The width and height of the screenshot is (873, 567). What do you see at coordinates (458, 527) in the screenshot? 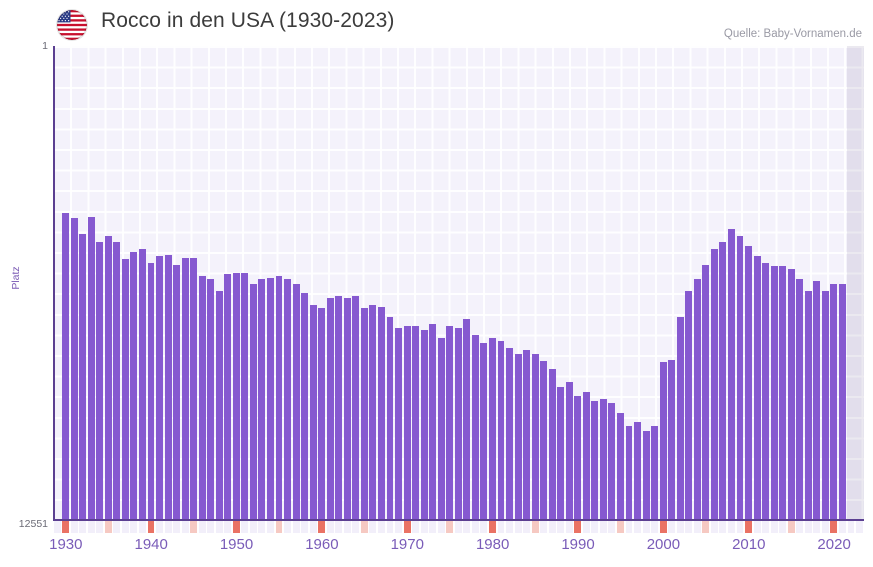
I see `x-axis-ticks` at bounding box center [458, 527].